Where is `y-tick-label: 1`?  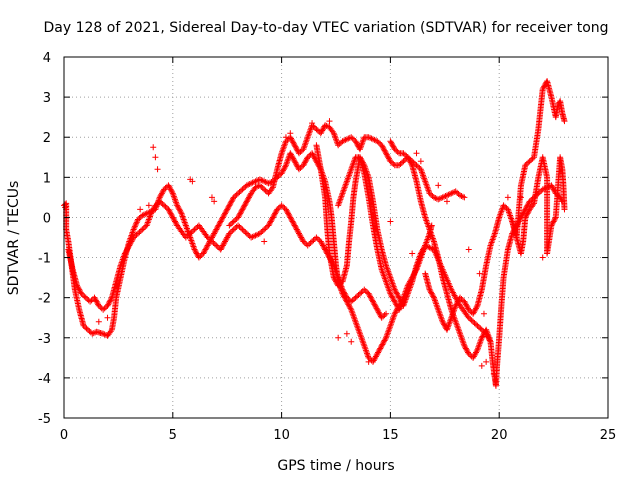 y-tick-label: 1 is located at coordinates (47, 178).